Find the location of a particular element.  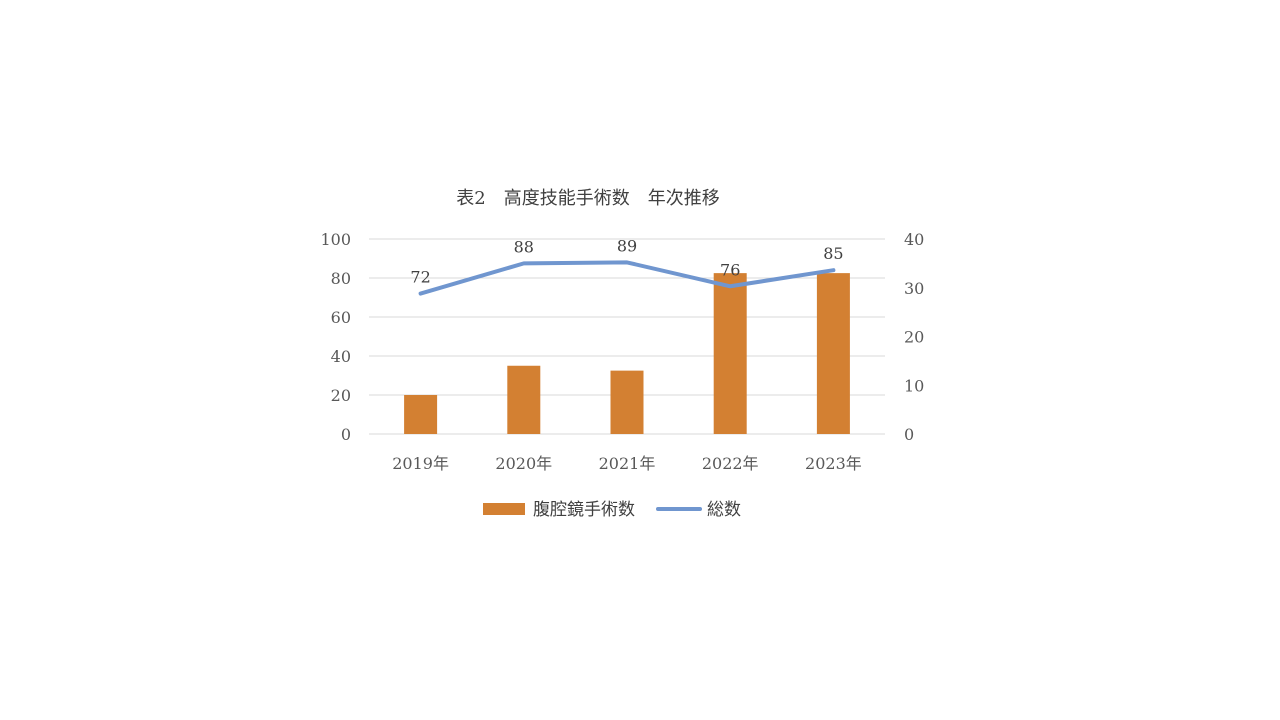

x-tick-label: 2019年 is located at coordinates (420, 463).